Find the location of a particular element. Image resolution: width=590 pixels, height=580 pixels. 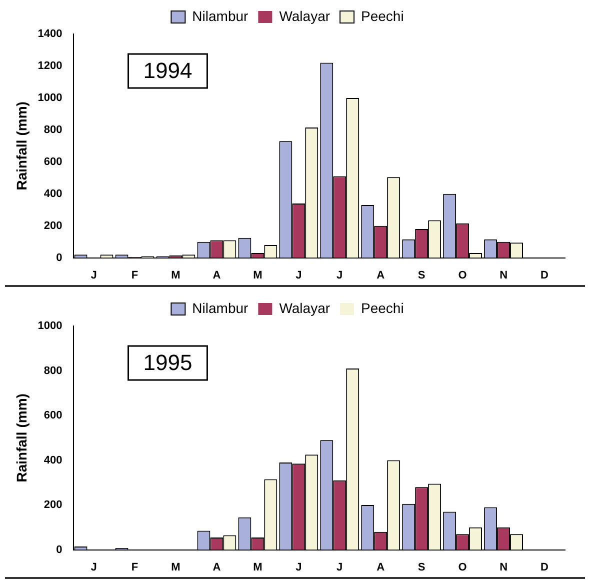

annotation: 1994 is located at coordinates (167, 71).